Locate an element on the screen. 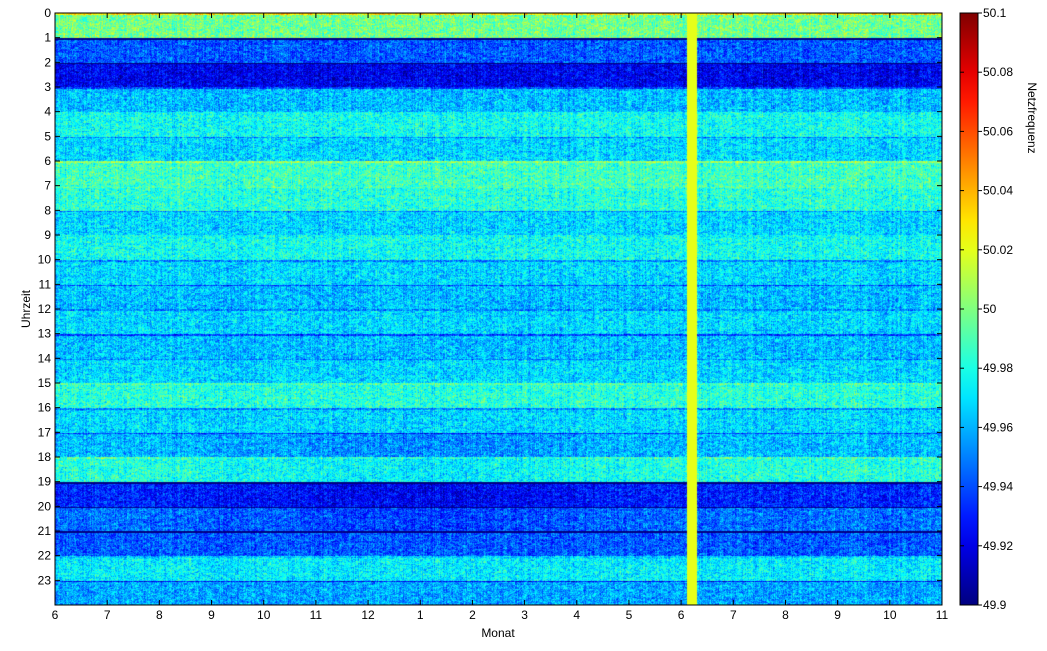 This screenshot has width=1047, height=651. colorbar-tick-label-4: 49.98 is located at coordinates (998, 368).